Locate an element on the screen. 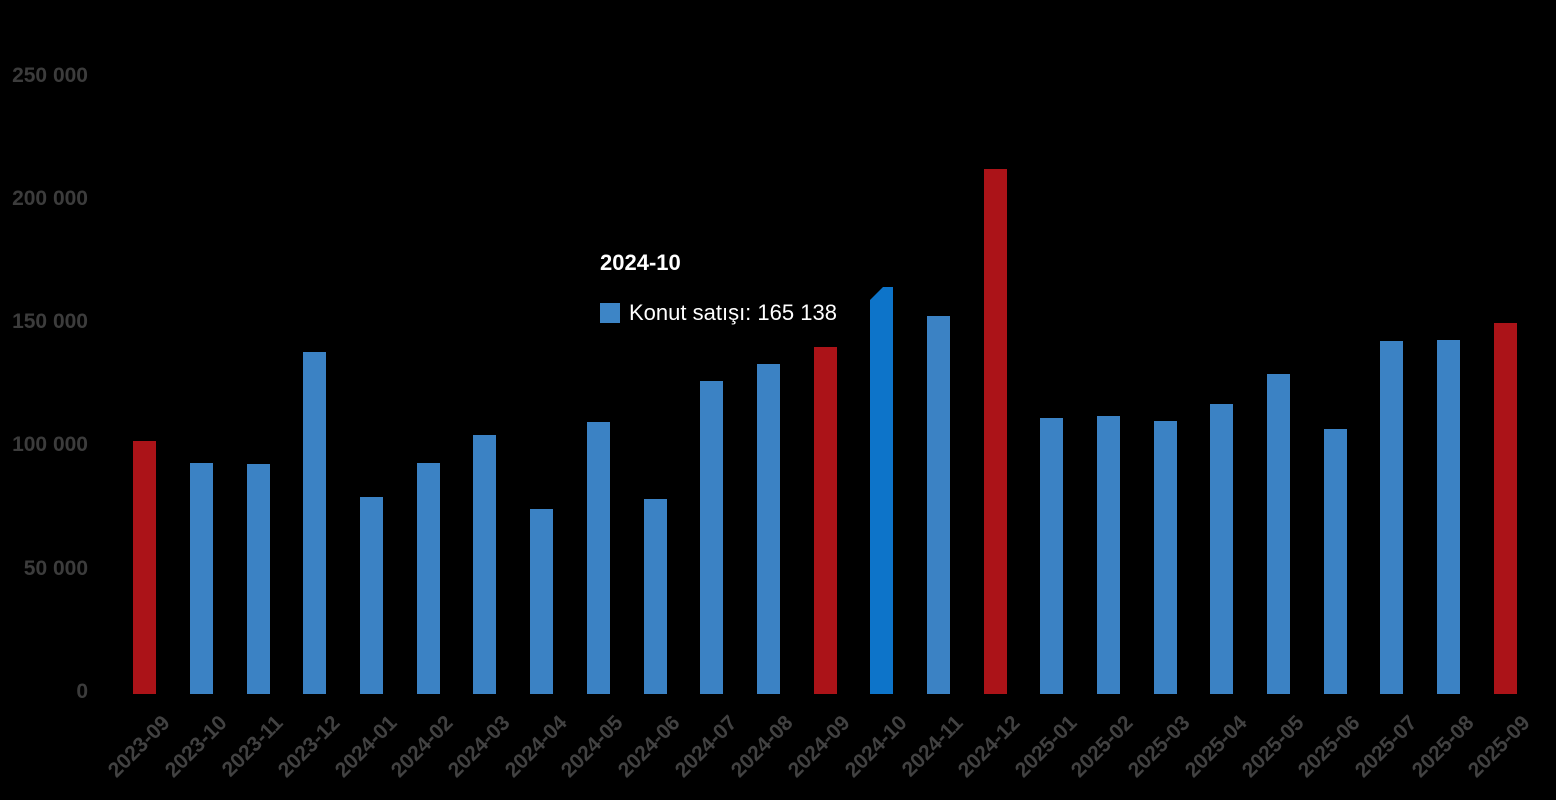  y-axis-label-0: 0 is located at coordinates (82, 691).